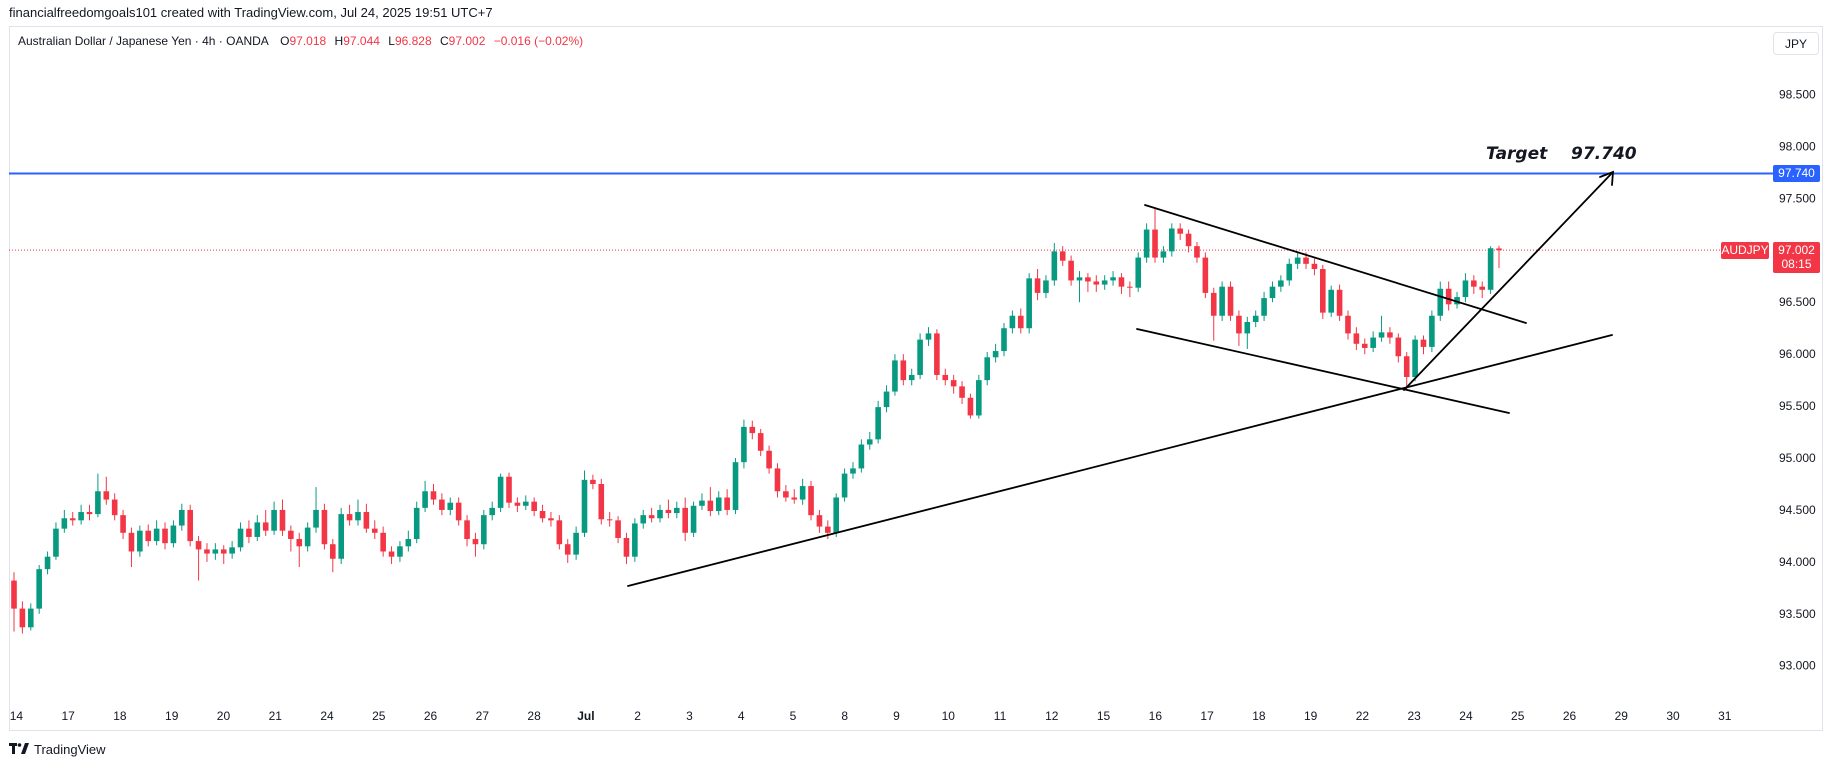 This screenshot has height=766, width=1835. Describe the element at coordinates (70, 749) in the screenshot. I see `tradingview-logo-text: TradingView` at that location.